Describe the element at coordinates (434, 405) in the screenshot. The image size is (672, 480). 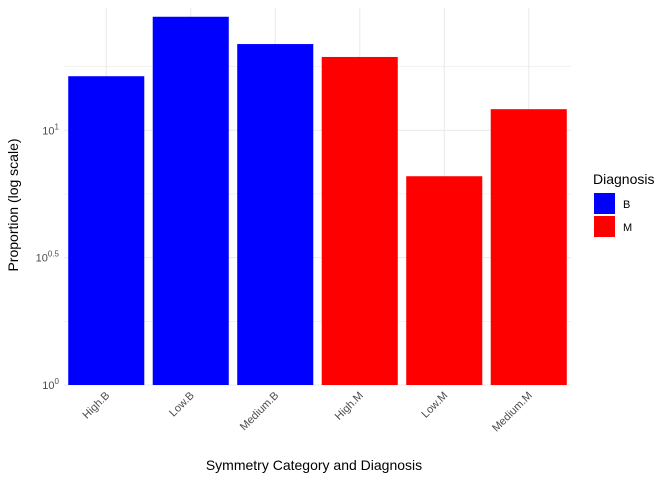
I see `x-tick-label: Low.M` at that location.